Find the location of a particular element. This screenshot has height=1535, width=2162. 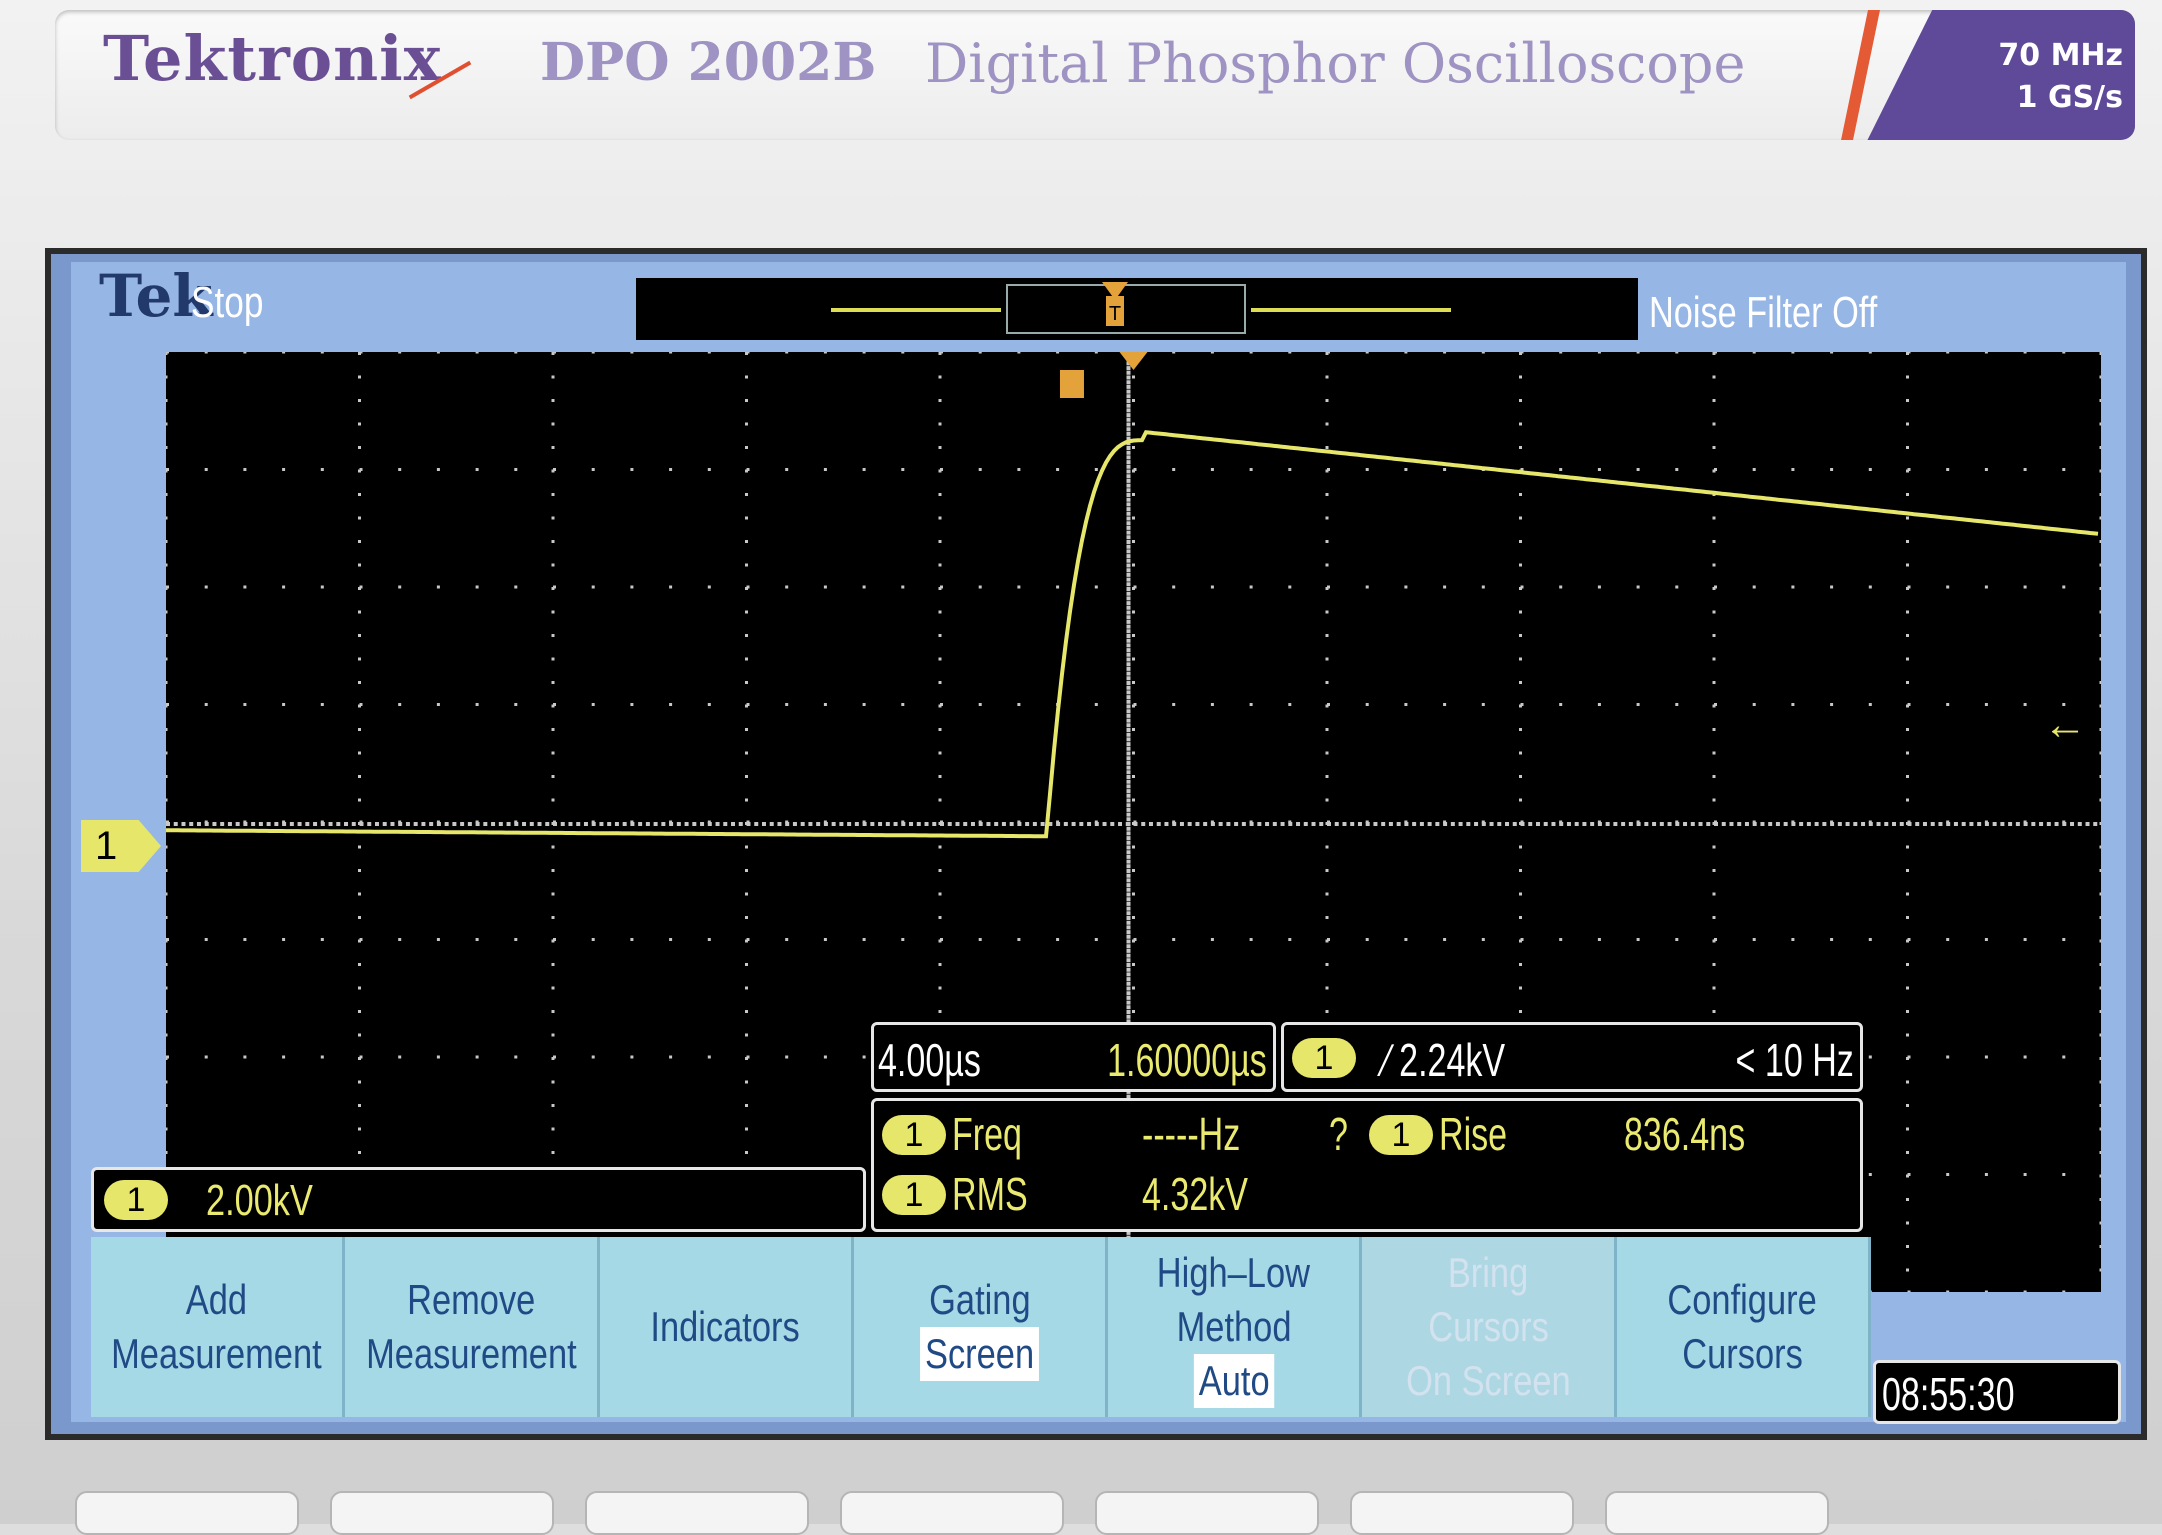

softkey-high-low-method: High–Low Method Auto is located at coordinates (1235, 1327).